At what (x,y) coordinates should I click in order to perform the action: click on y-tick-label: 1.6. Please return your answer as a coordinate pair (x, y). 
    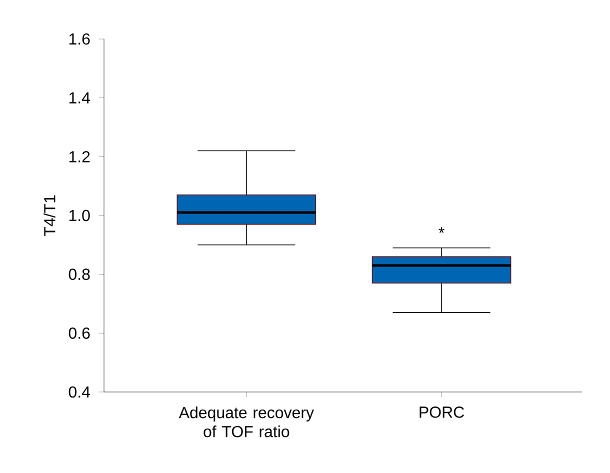
    Looking at the image, I should click on (79, 39).